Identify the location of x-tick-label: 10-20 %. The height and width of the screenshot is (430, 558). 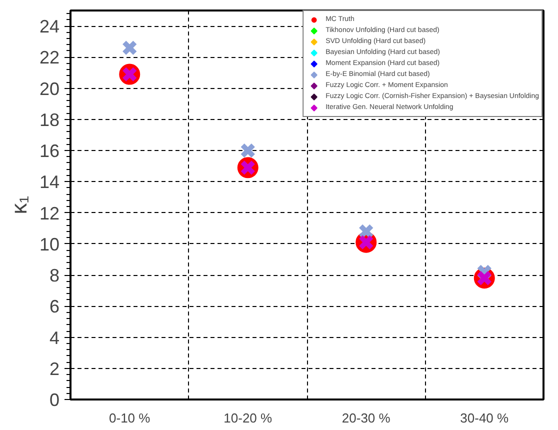
(248, 418).